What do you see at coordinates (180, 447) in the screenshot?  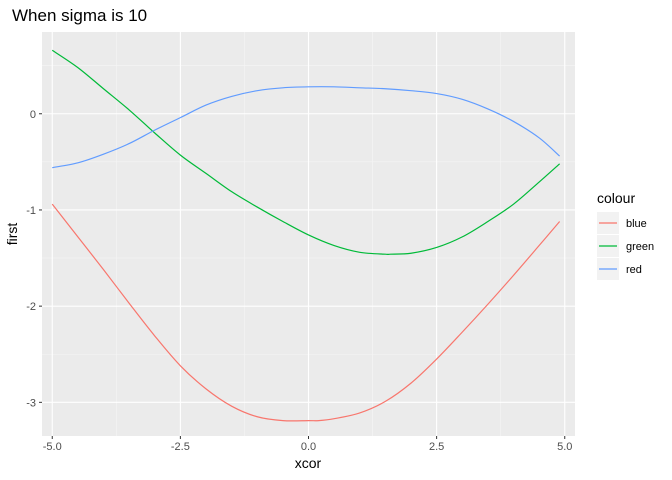 I see `x-tick-label: -2.5` at bounding box center [180, 447].